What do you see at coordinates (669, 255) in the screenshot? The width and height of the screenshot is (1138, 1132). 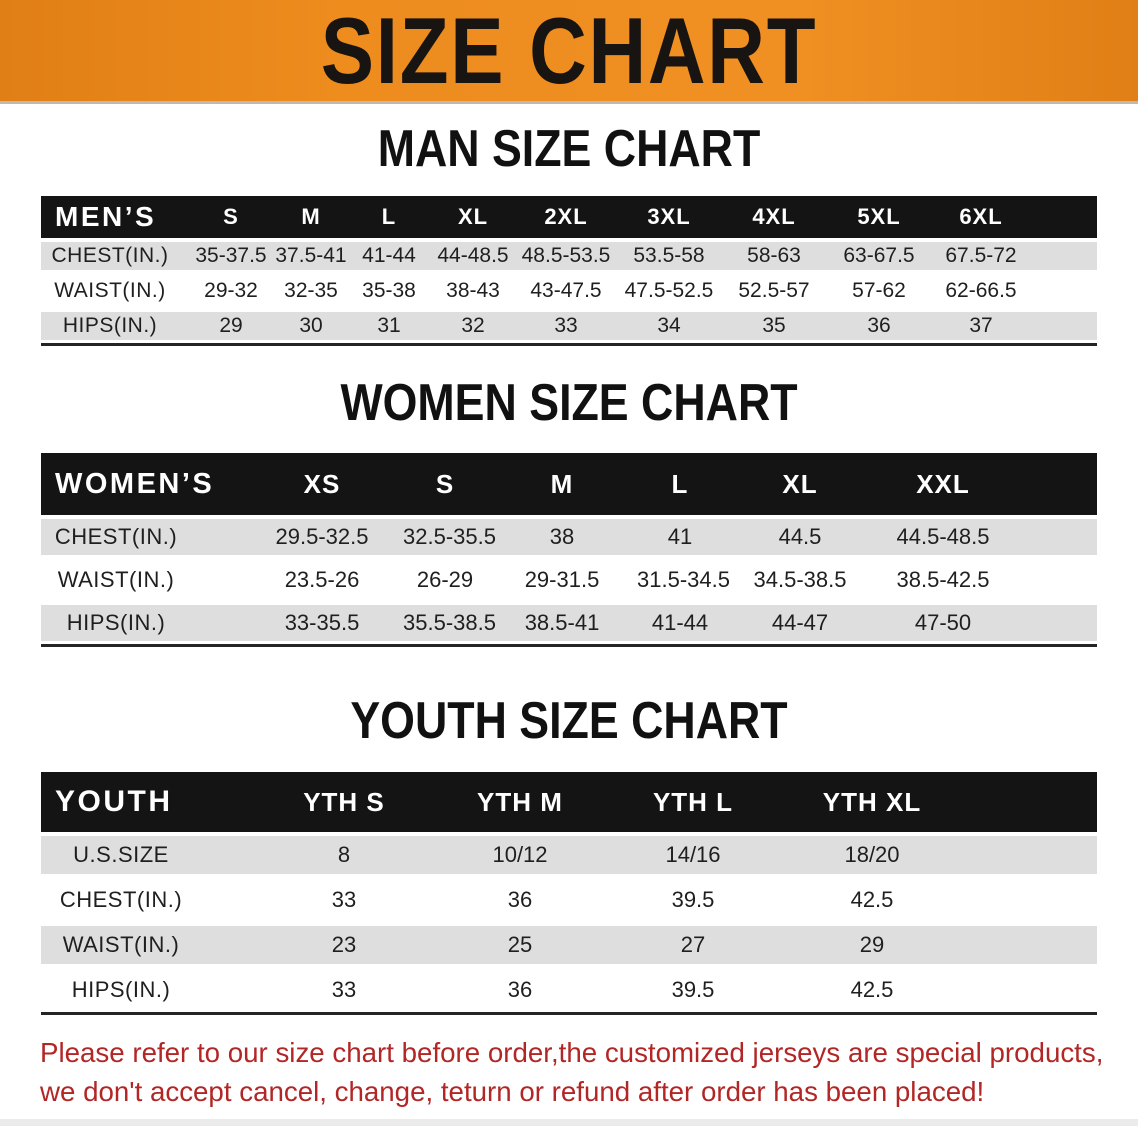 I see `measure-value: 53.5-58` at bounding box center [669, 255].